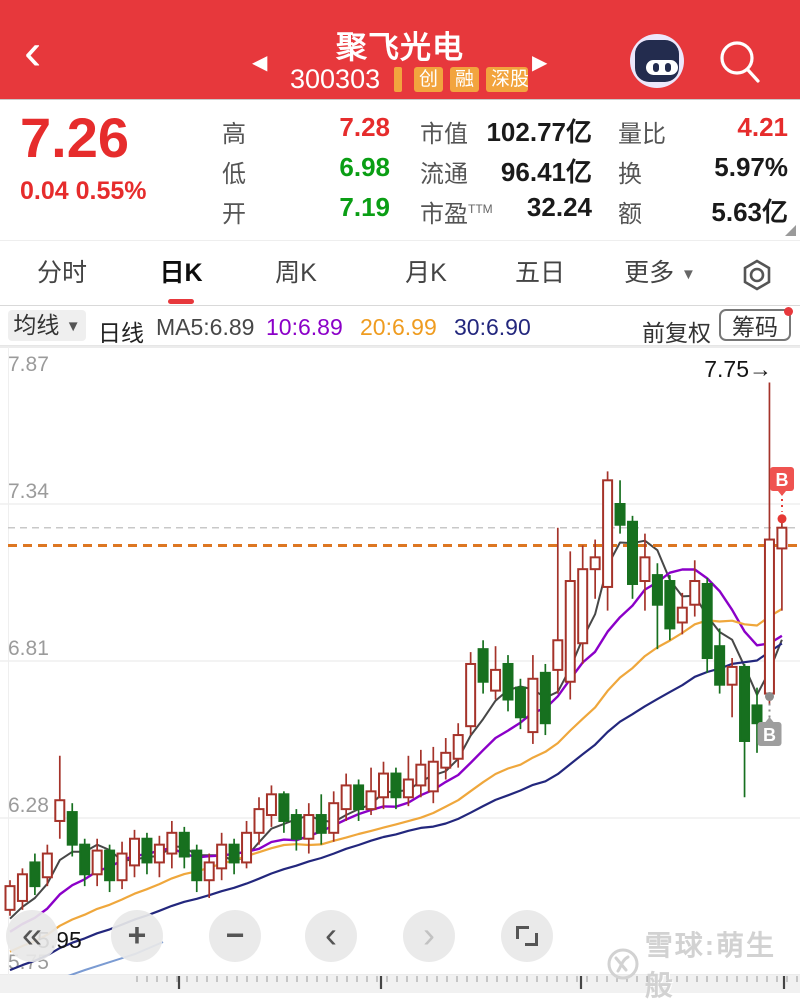 This screenshot has height=1004, width=800. What do you see at coordinates (33, 52) in the screenshot?
I see `back-icon: ‹` at bounding box center [33, 52].